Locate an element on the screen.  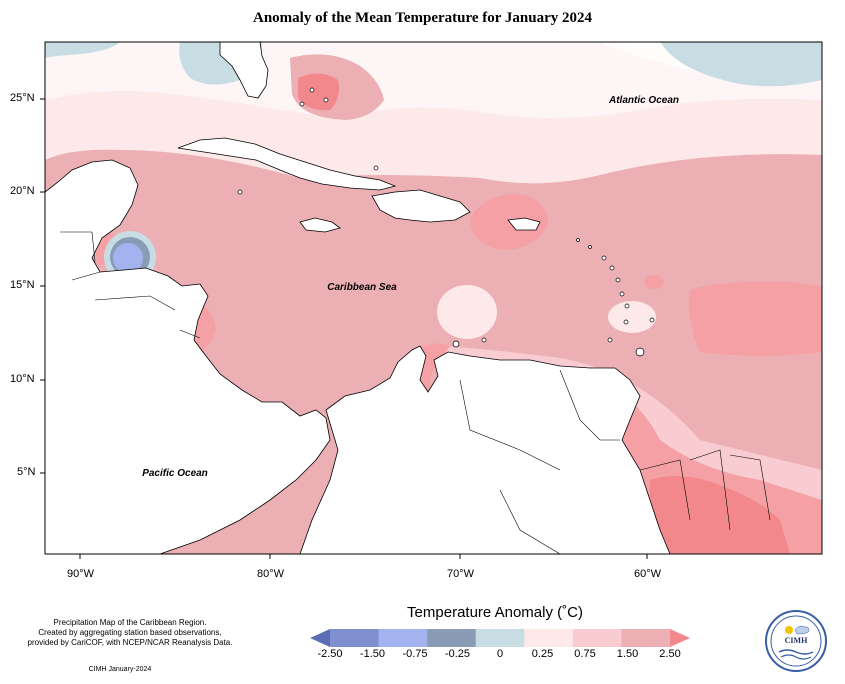
lon-label-90: 90°W is located at coordinates (81, 574).